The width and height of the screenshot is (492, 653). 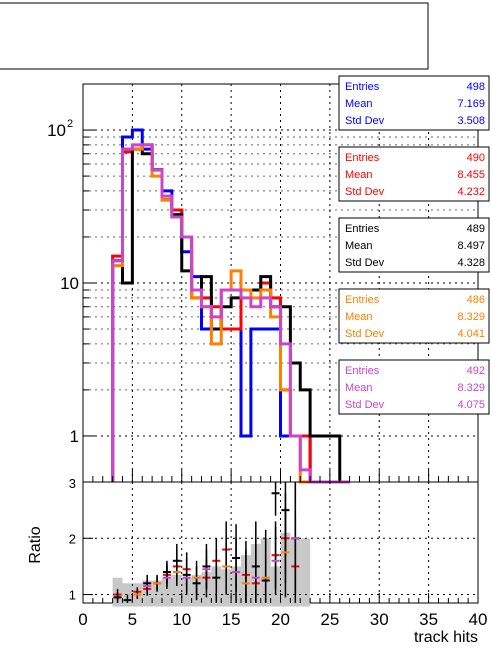 I want to click on y-tick-label: 2, so click(x=72, y=538).